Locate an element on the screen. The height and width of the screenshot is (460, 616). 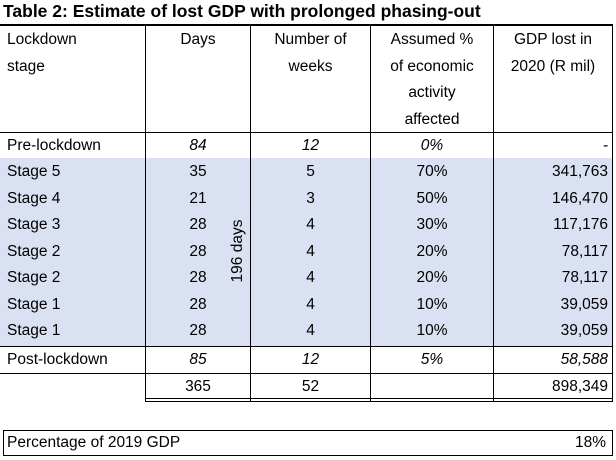
rule-post-top is located at coordinates (306, 346).